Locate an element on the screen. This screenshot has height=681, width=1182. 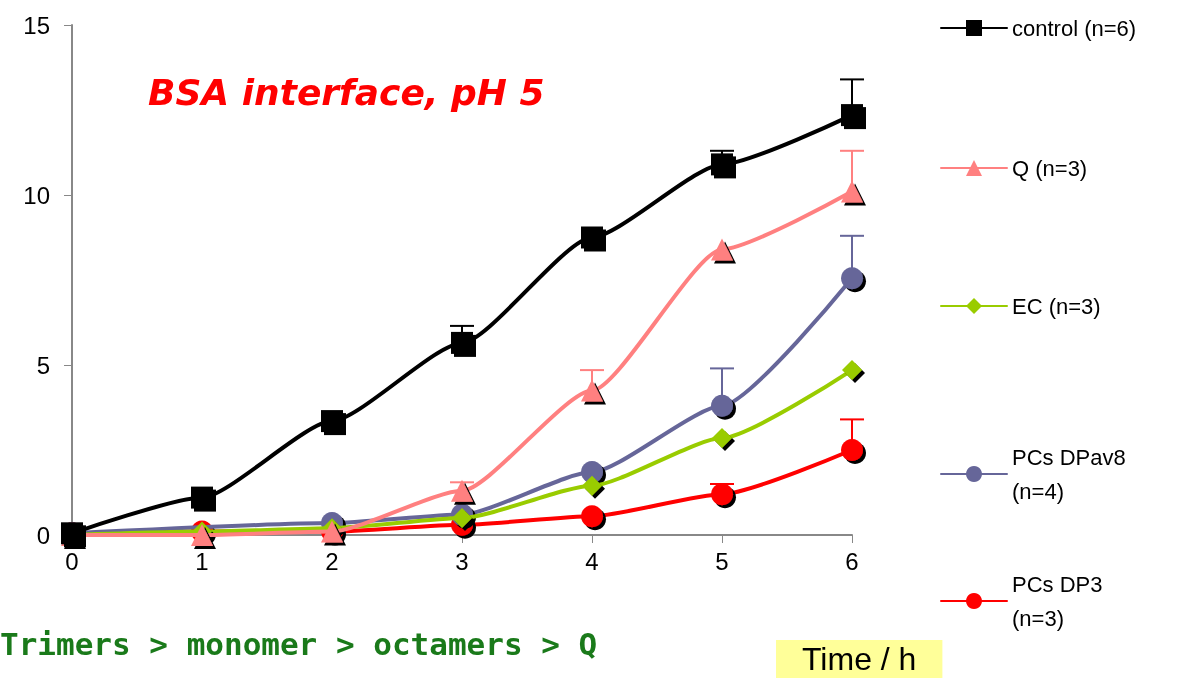
x-axis-title: Time / h is located at coordinates (859, 659).